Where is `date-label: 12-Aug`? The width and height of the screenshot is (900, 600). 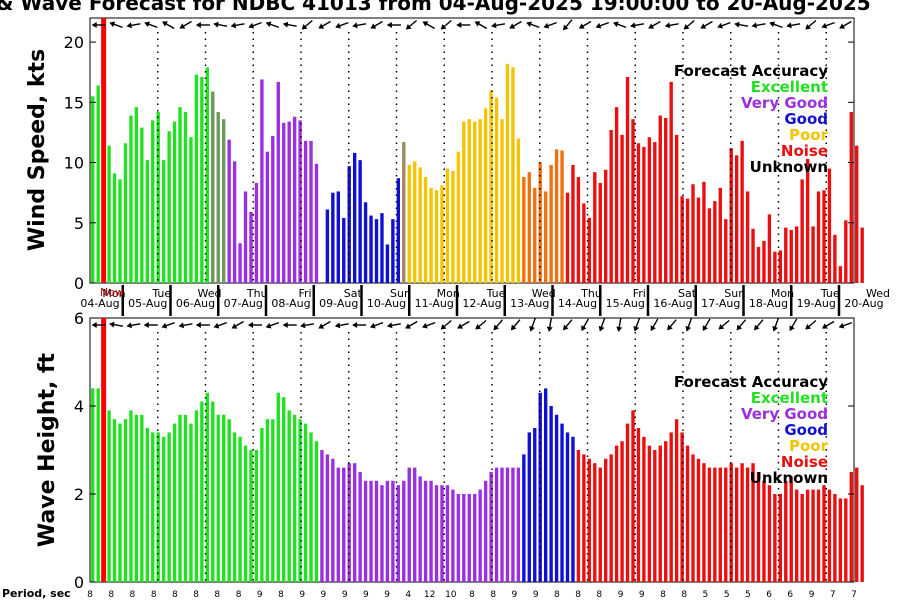 date-label: 12-Aug is located at coordinates (481, 303).